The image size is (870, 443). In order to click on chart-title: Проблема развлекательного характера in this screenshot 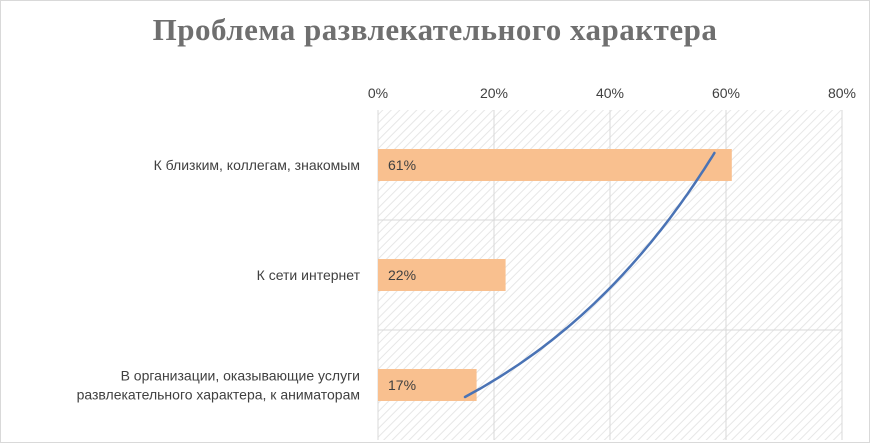, I will do `click(435, 29)`.